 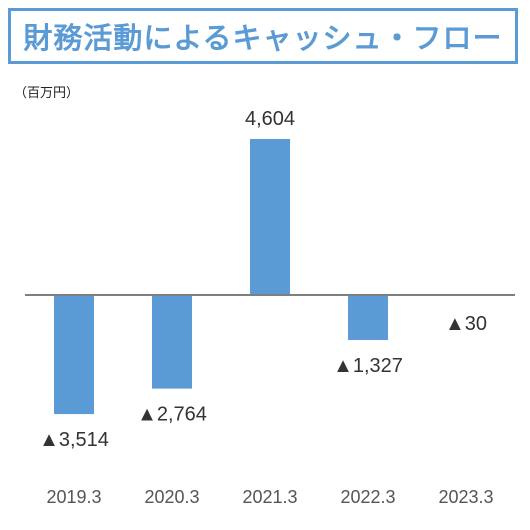 What do you see at coordinates (74, 355) in the screenshot?
I see `bar-2019.3` at bounding box center [74, 355].